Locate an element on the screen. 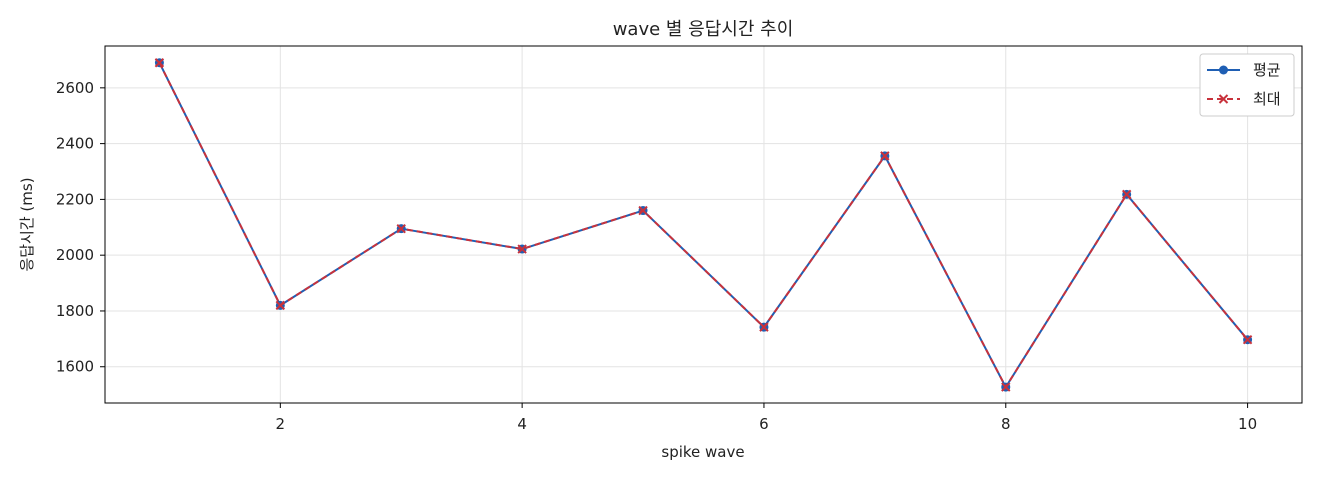 This screenshot has height=480, width=1320. x-axis-ticks: 2 4 6 8 10 is located at coordinates (766, 418).